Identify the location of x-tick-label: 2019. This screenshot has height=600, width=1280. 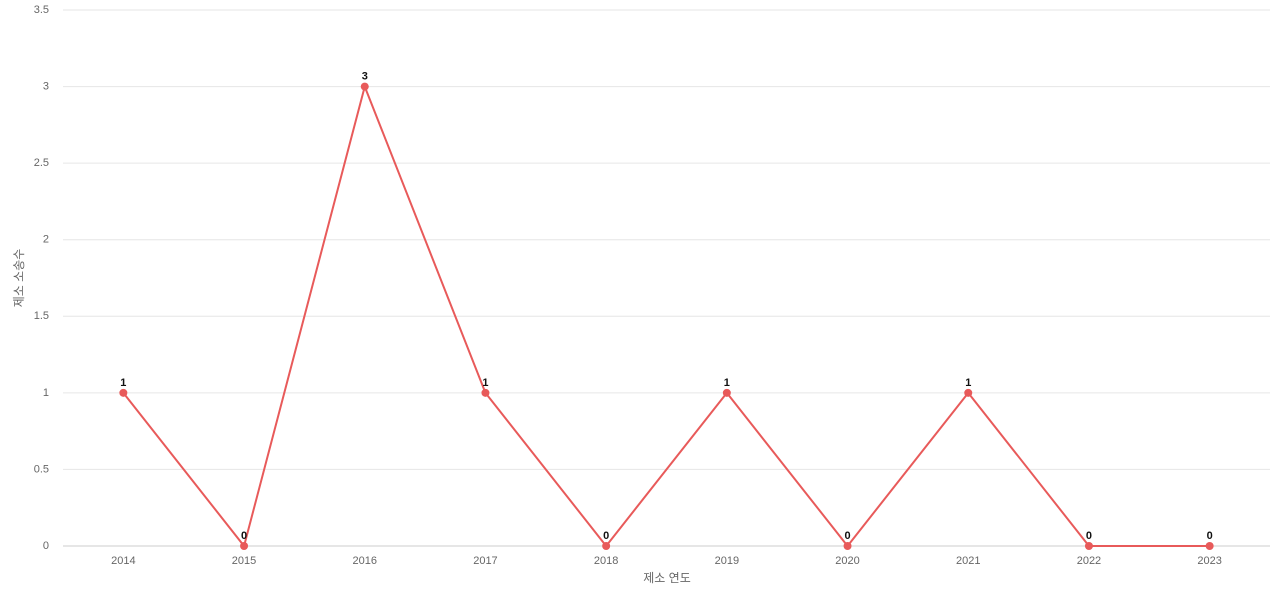
(727, 561).